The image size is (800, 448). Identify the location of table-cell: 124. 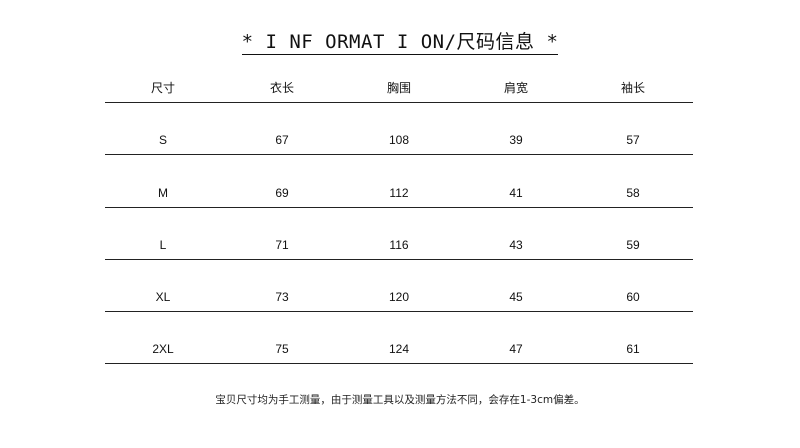
(399, 349).